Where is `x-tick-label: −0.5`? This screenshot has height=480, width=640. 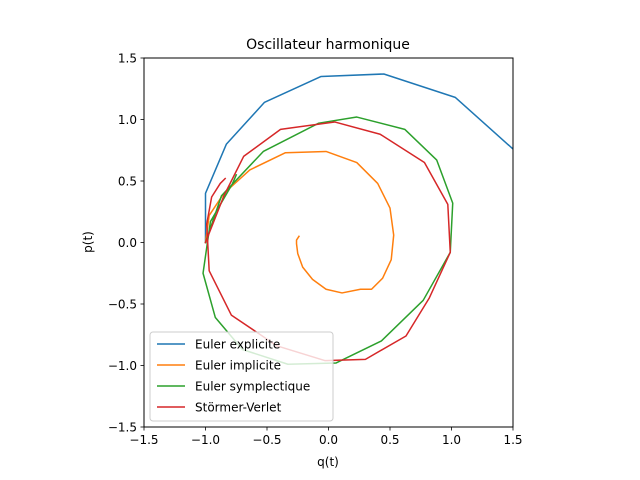
x-tick-label: −0.5 is located at coordinates (266, 440).